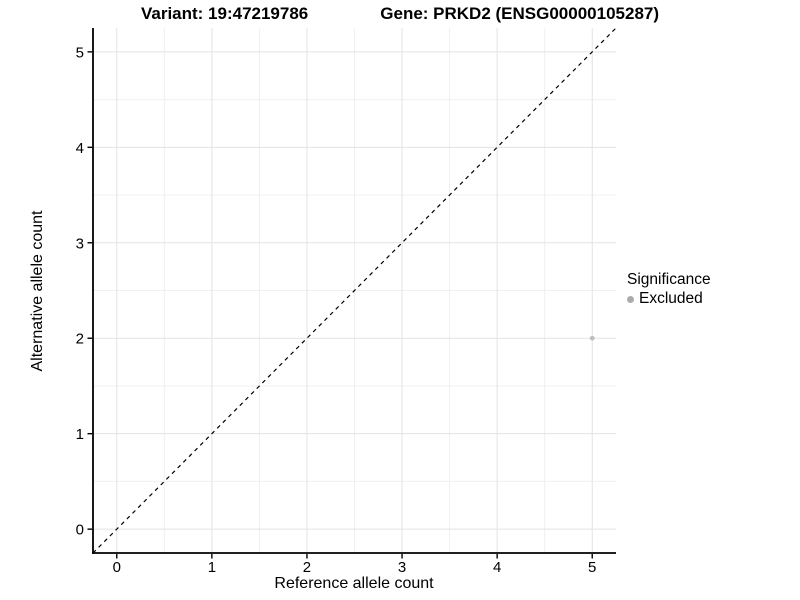  I want to click on legend-item-label: Excluded, so click(671, 298).